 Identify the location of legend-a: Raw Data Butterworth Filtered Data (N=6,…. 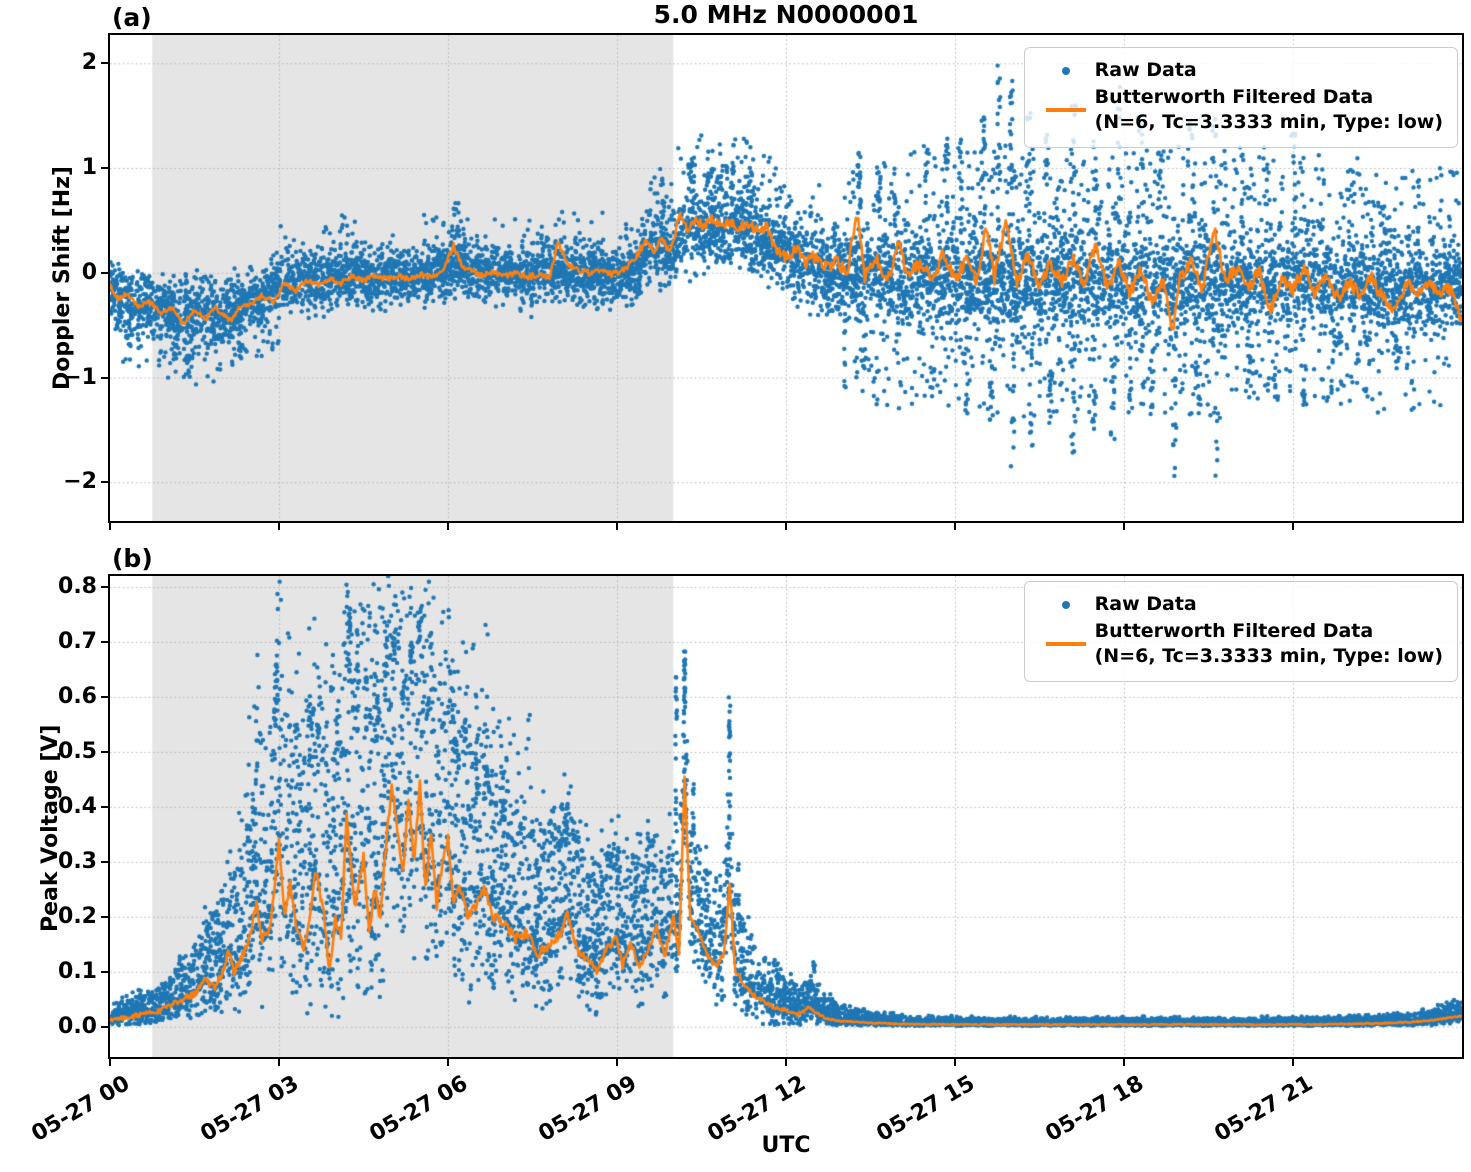
(1240, 97).